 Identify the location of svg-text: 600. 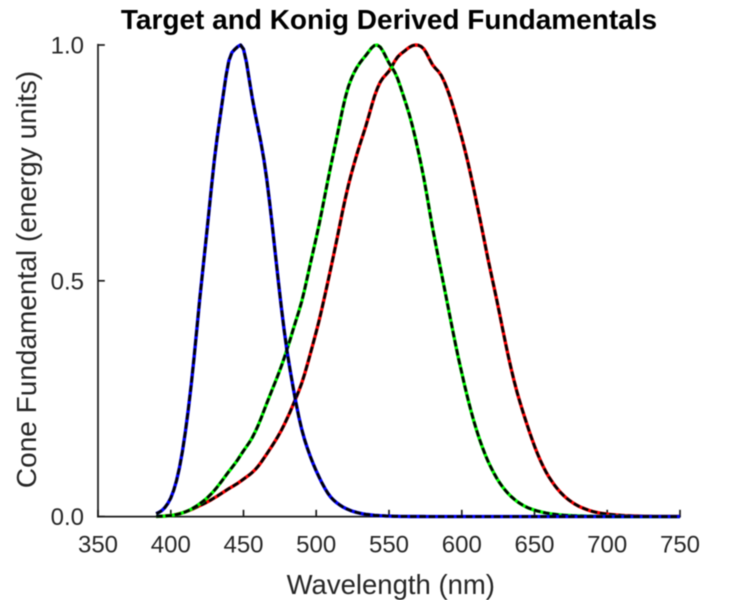
(462, 544).